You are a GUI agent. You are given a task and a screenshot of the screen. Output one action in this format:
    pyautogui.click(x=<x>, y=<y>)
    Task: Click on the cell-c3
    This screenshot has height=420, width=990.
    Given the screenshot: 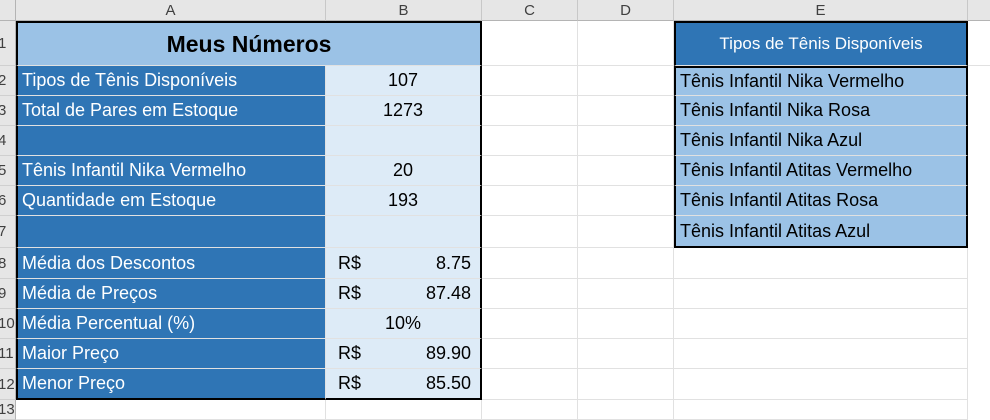 What is the action you would take?
    pyautogui.click(x=530, y=111)
    